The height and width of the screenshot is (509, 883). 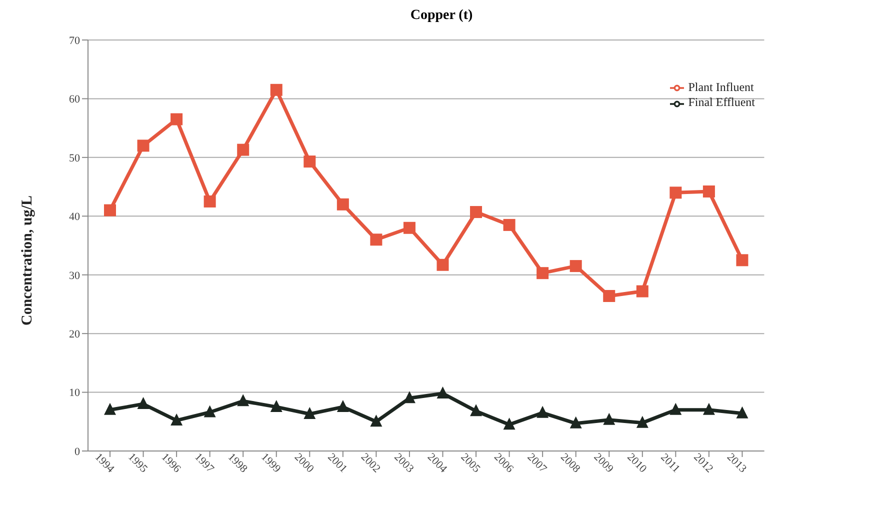 I want to click on y-axis-title: Concentration, ug/L, so click(x=27, y=260).